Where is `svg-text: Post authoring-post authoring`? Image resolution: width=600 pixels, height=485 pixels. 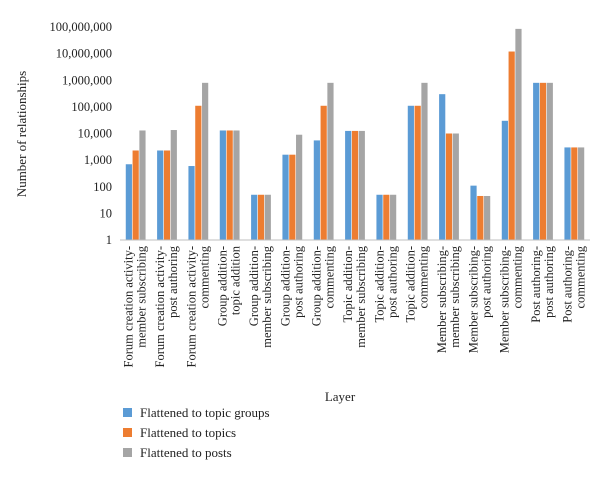
svg-text: Post authoring-post authoring is located at coordinates (542, 283).